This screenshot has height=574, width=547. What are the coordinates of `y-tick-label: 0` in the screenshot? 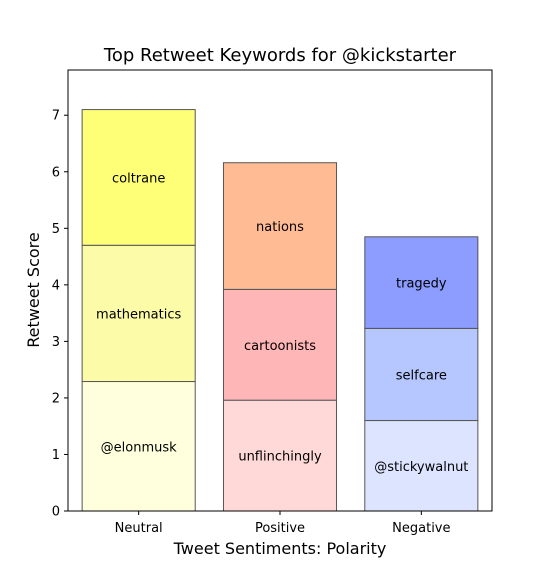 It's located at (56, 512).